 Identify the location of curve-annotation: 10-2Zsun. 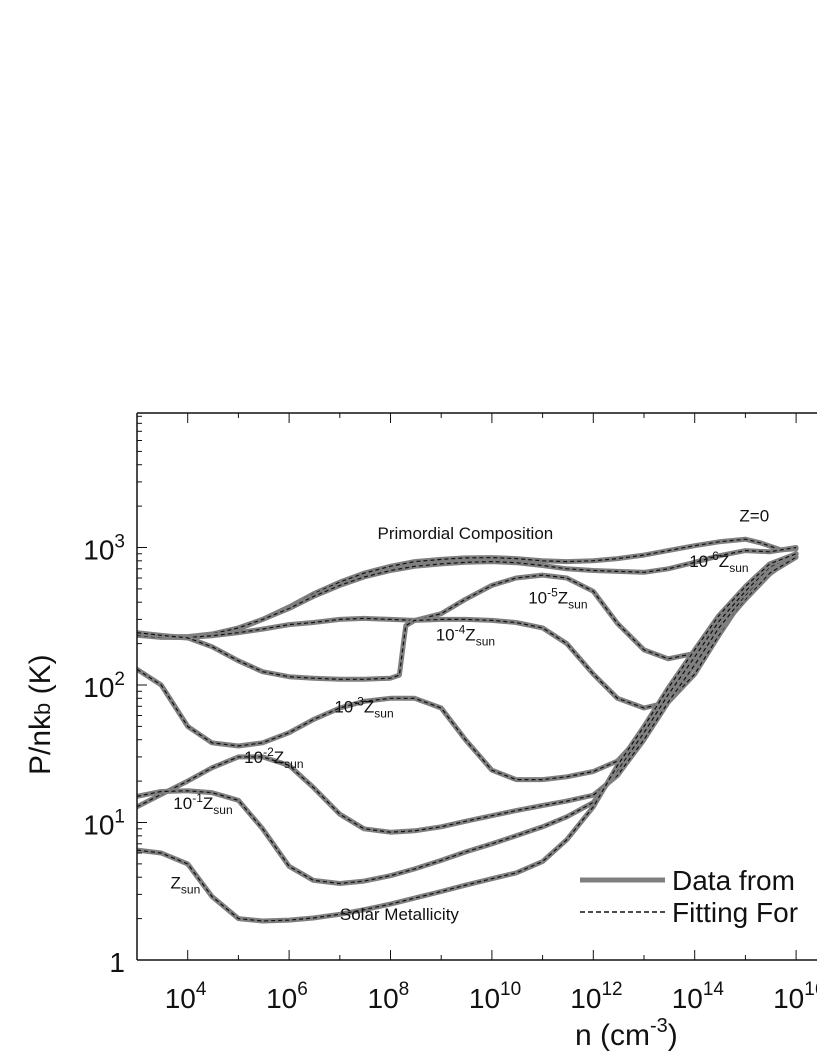
(273, 758).